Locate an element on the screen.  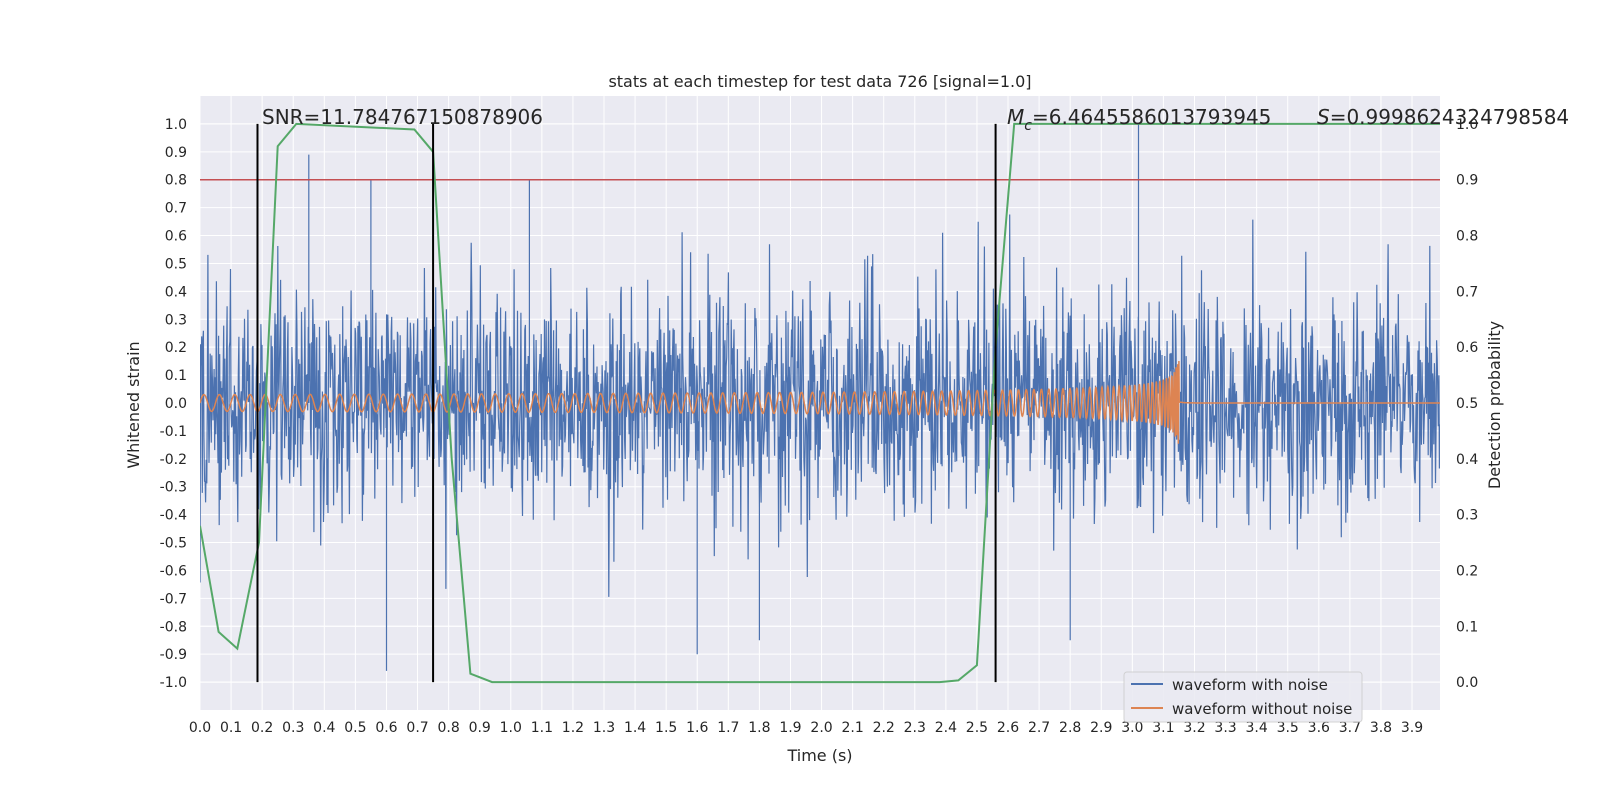
x-tick-label: 1.1 is located at coordinates (542, 728).